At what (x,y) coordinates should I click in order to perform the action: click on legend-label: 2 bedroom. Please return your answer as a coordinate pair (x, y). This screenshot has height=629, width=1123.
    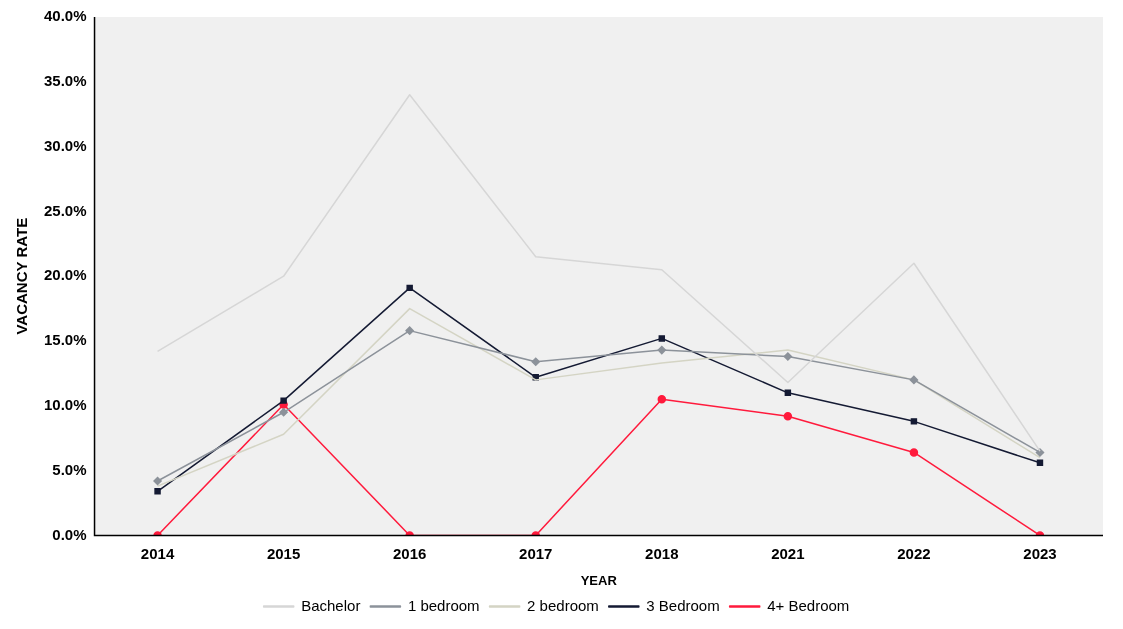
    Looking at the image, I should click on (563, 605).